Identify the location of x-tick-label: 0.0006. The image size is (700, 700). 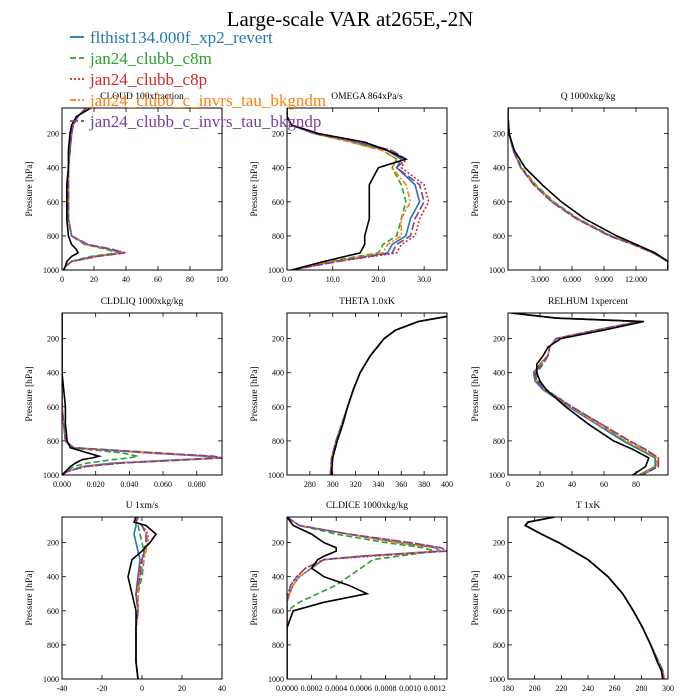
(361, 688).